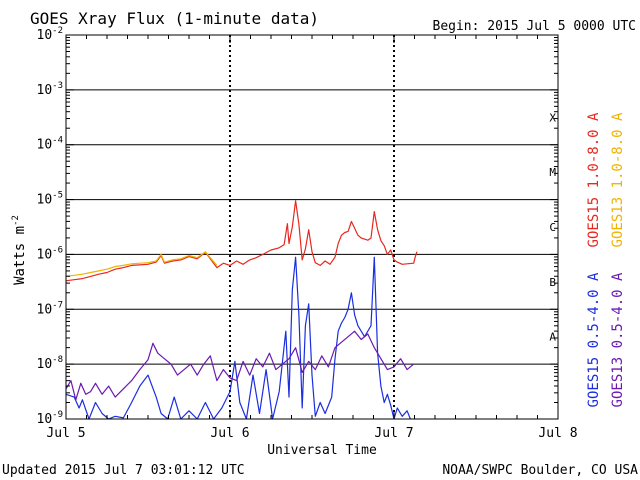 This screenshot has height=480, width=640. Describe the element at coordinates (241, 241) in the screenshot. I see `series-goes15-long` at that location.